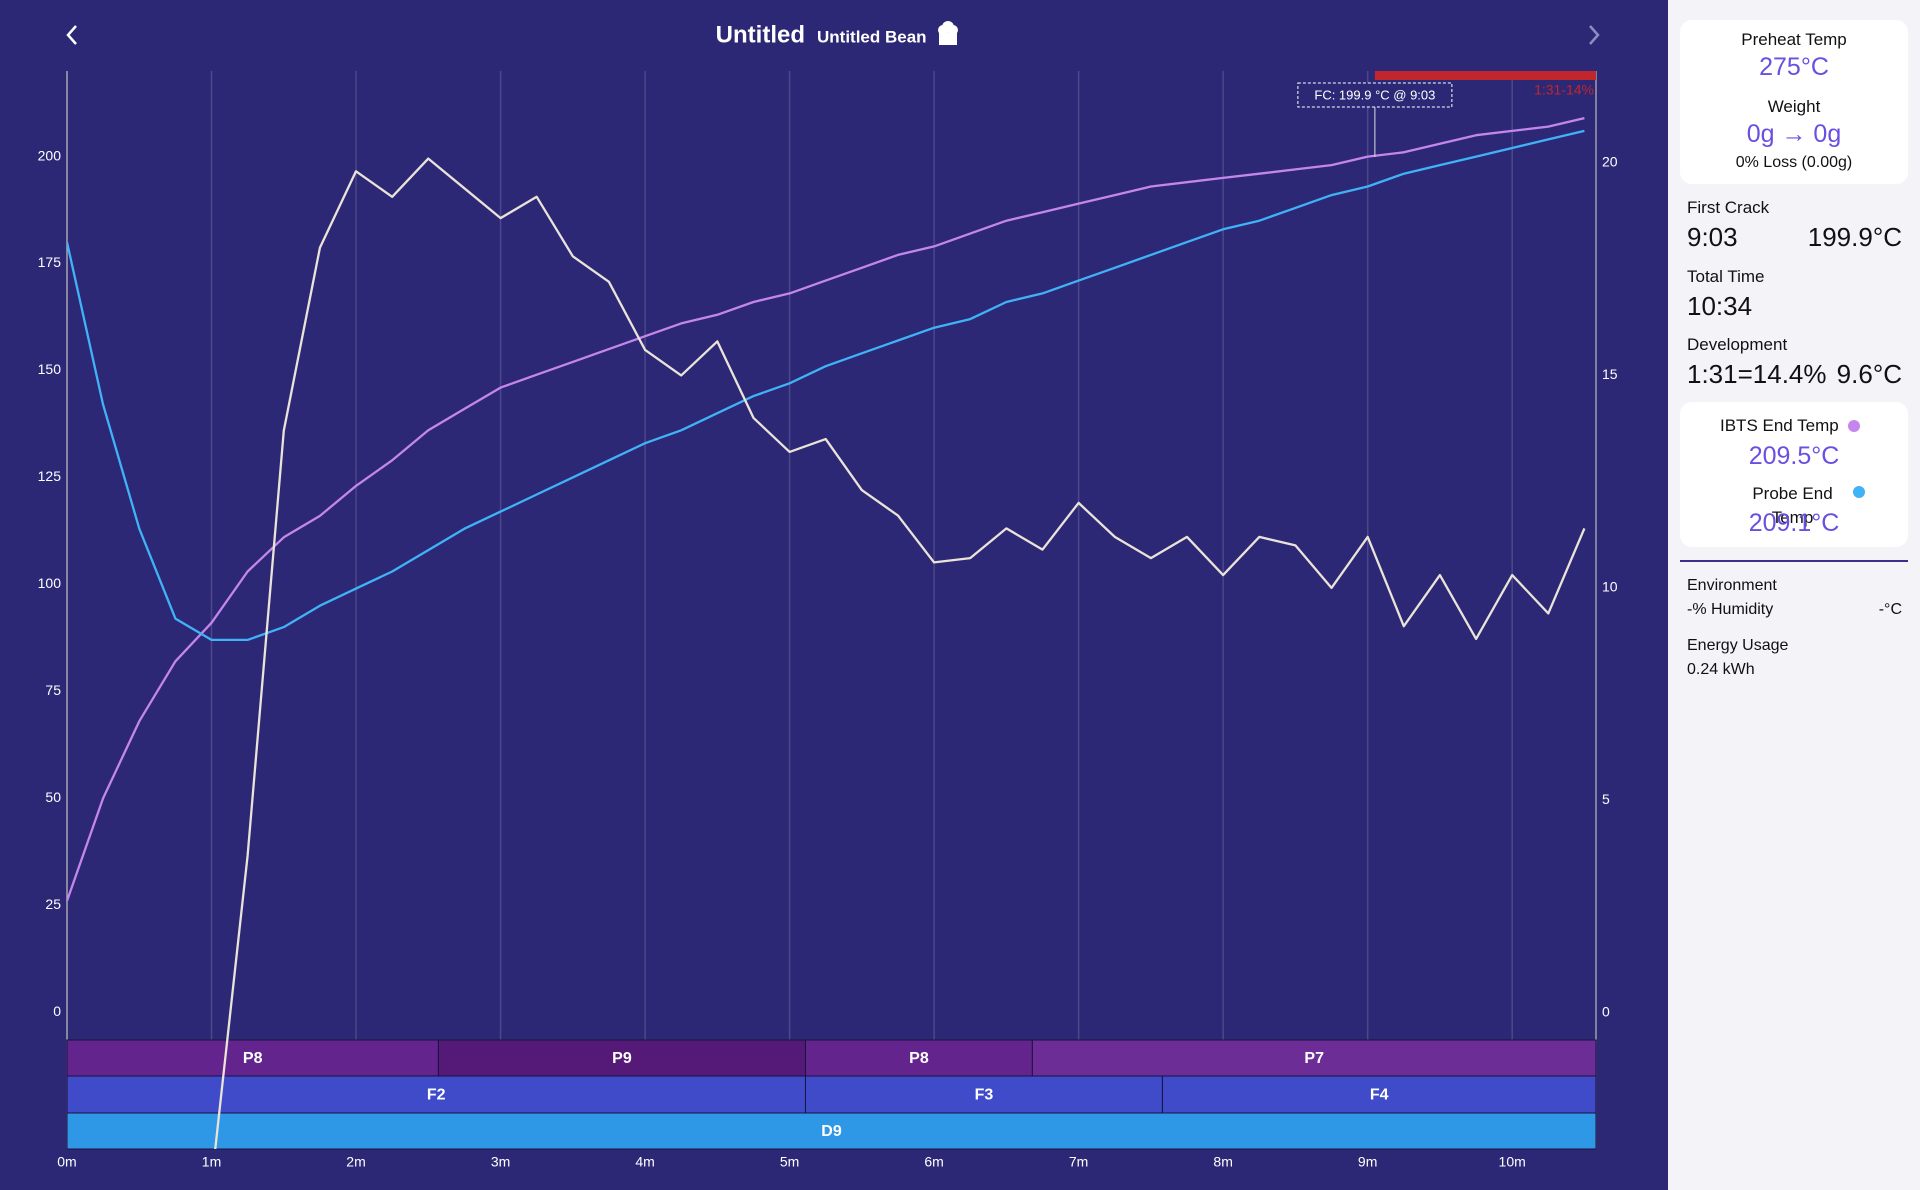 This screenshot has height=1190, width=1920. What do you see at coordinates (1720, 306) in the screenshot?
I see `value: 10:34` at bounding box center [1720, 306].